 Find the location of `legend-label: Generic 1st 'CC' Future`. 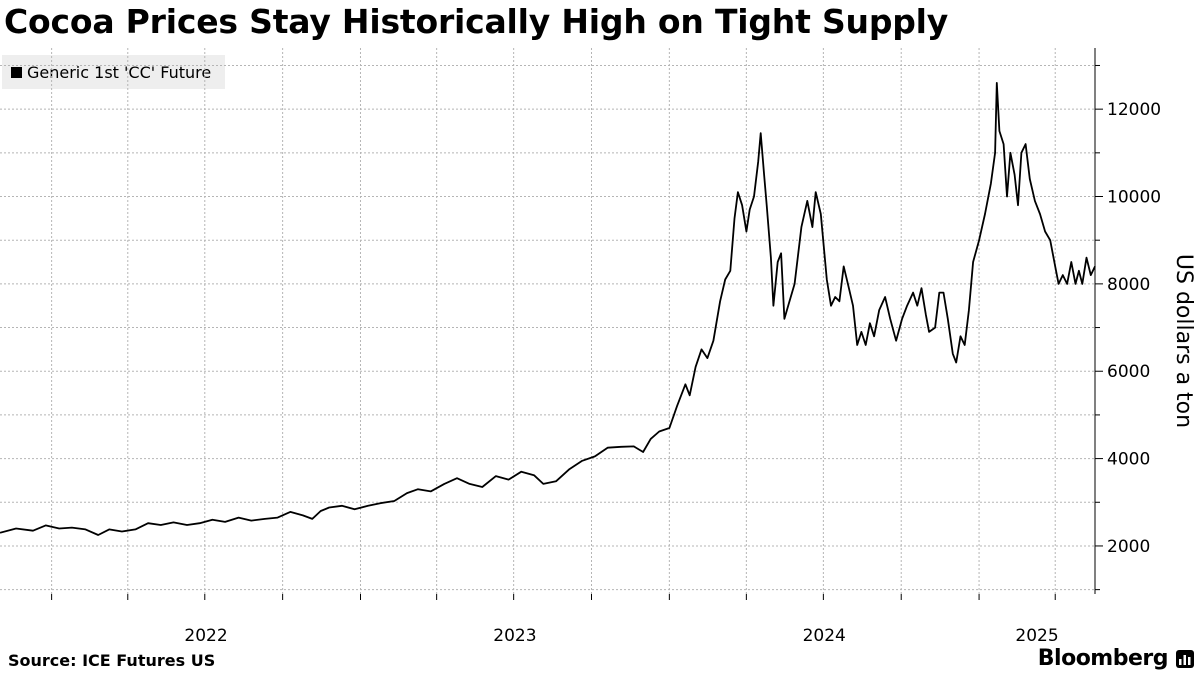

legend-label: Generic 1st 'CC' Future is located at coordinates (119, 72).